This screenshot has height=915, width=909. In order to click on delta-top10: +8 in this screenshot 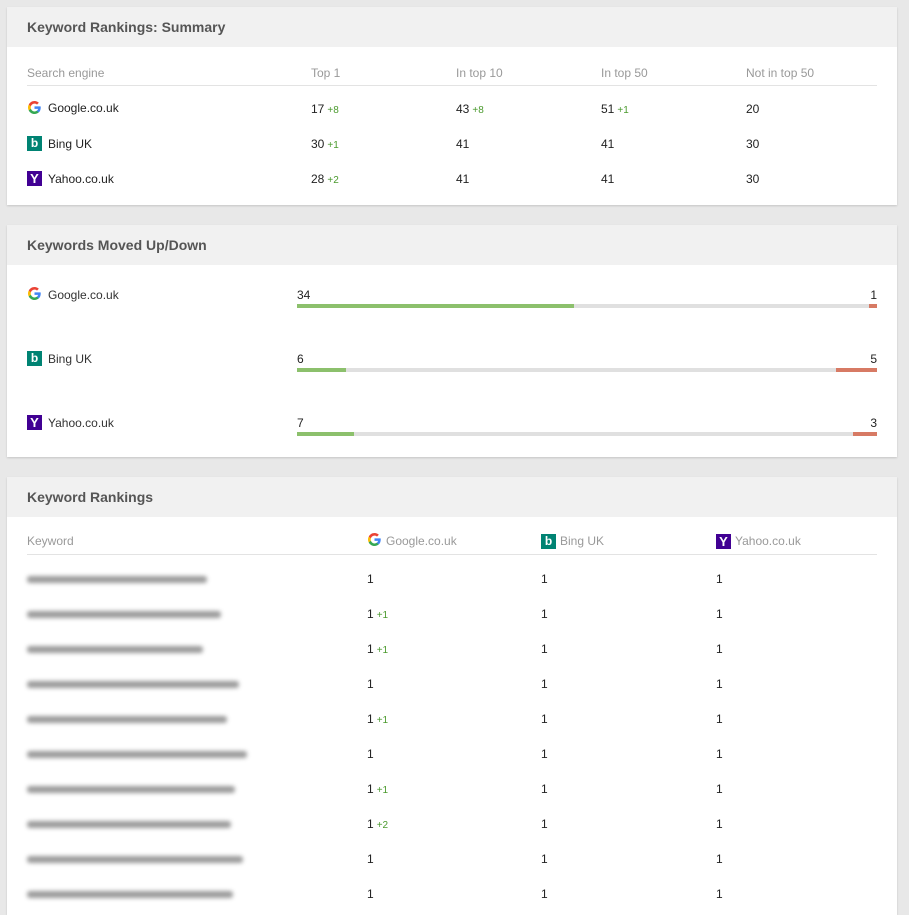, I will do `click(478, 110)`.